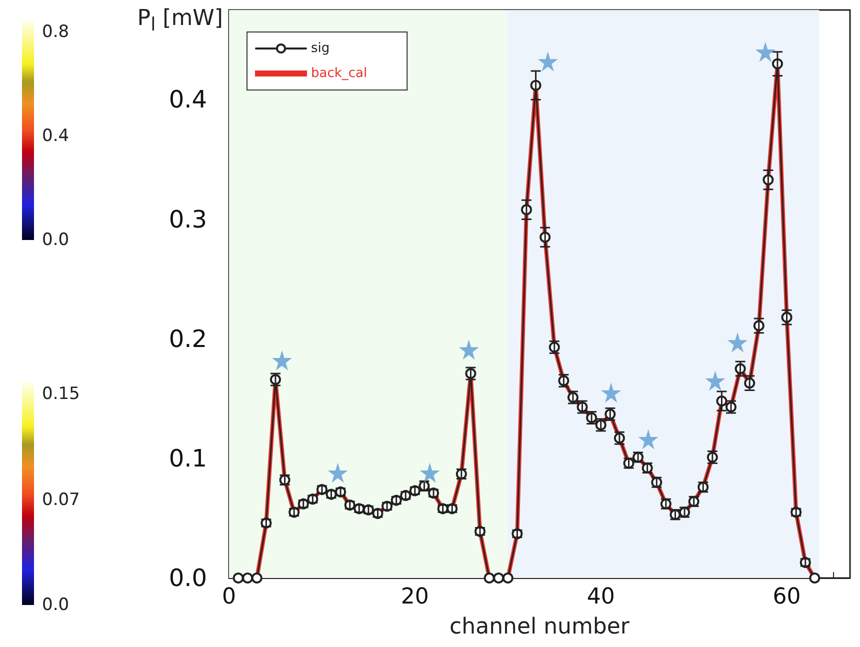 Image resolution: width=860 pixels, height=647 pixels. I want to click on x-tick-label: 20, so click(414, 597).